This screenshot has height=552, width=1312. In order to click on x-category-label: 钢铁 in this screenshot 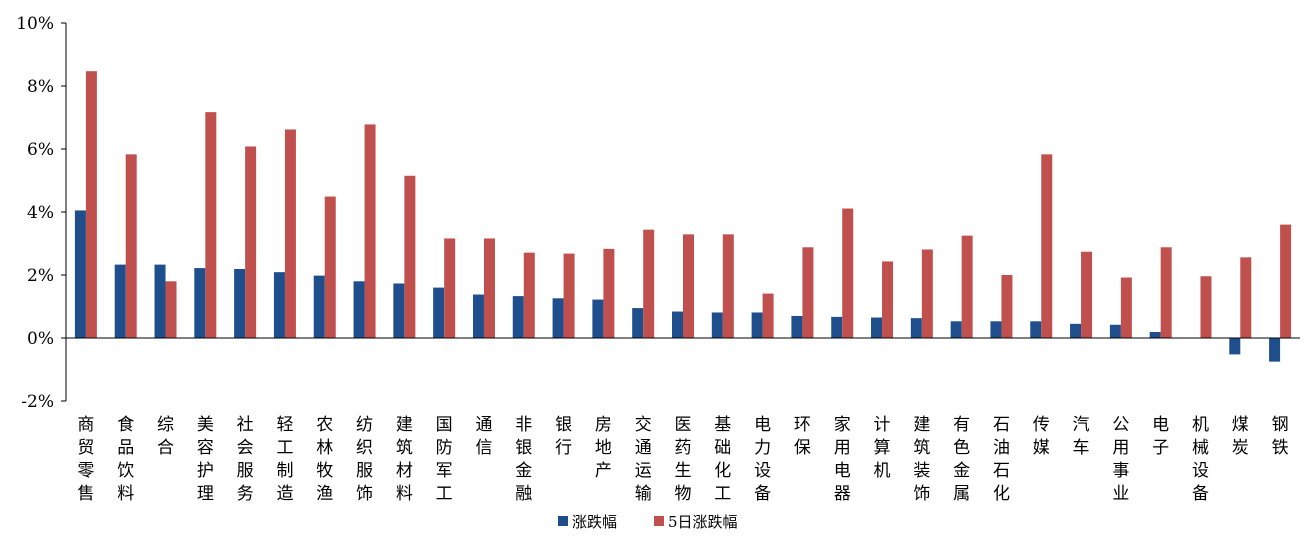, I will do `click(1280, 436)`.